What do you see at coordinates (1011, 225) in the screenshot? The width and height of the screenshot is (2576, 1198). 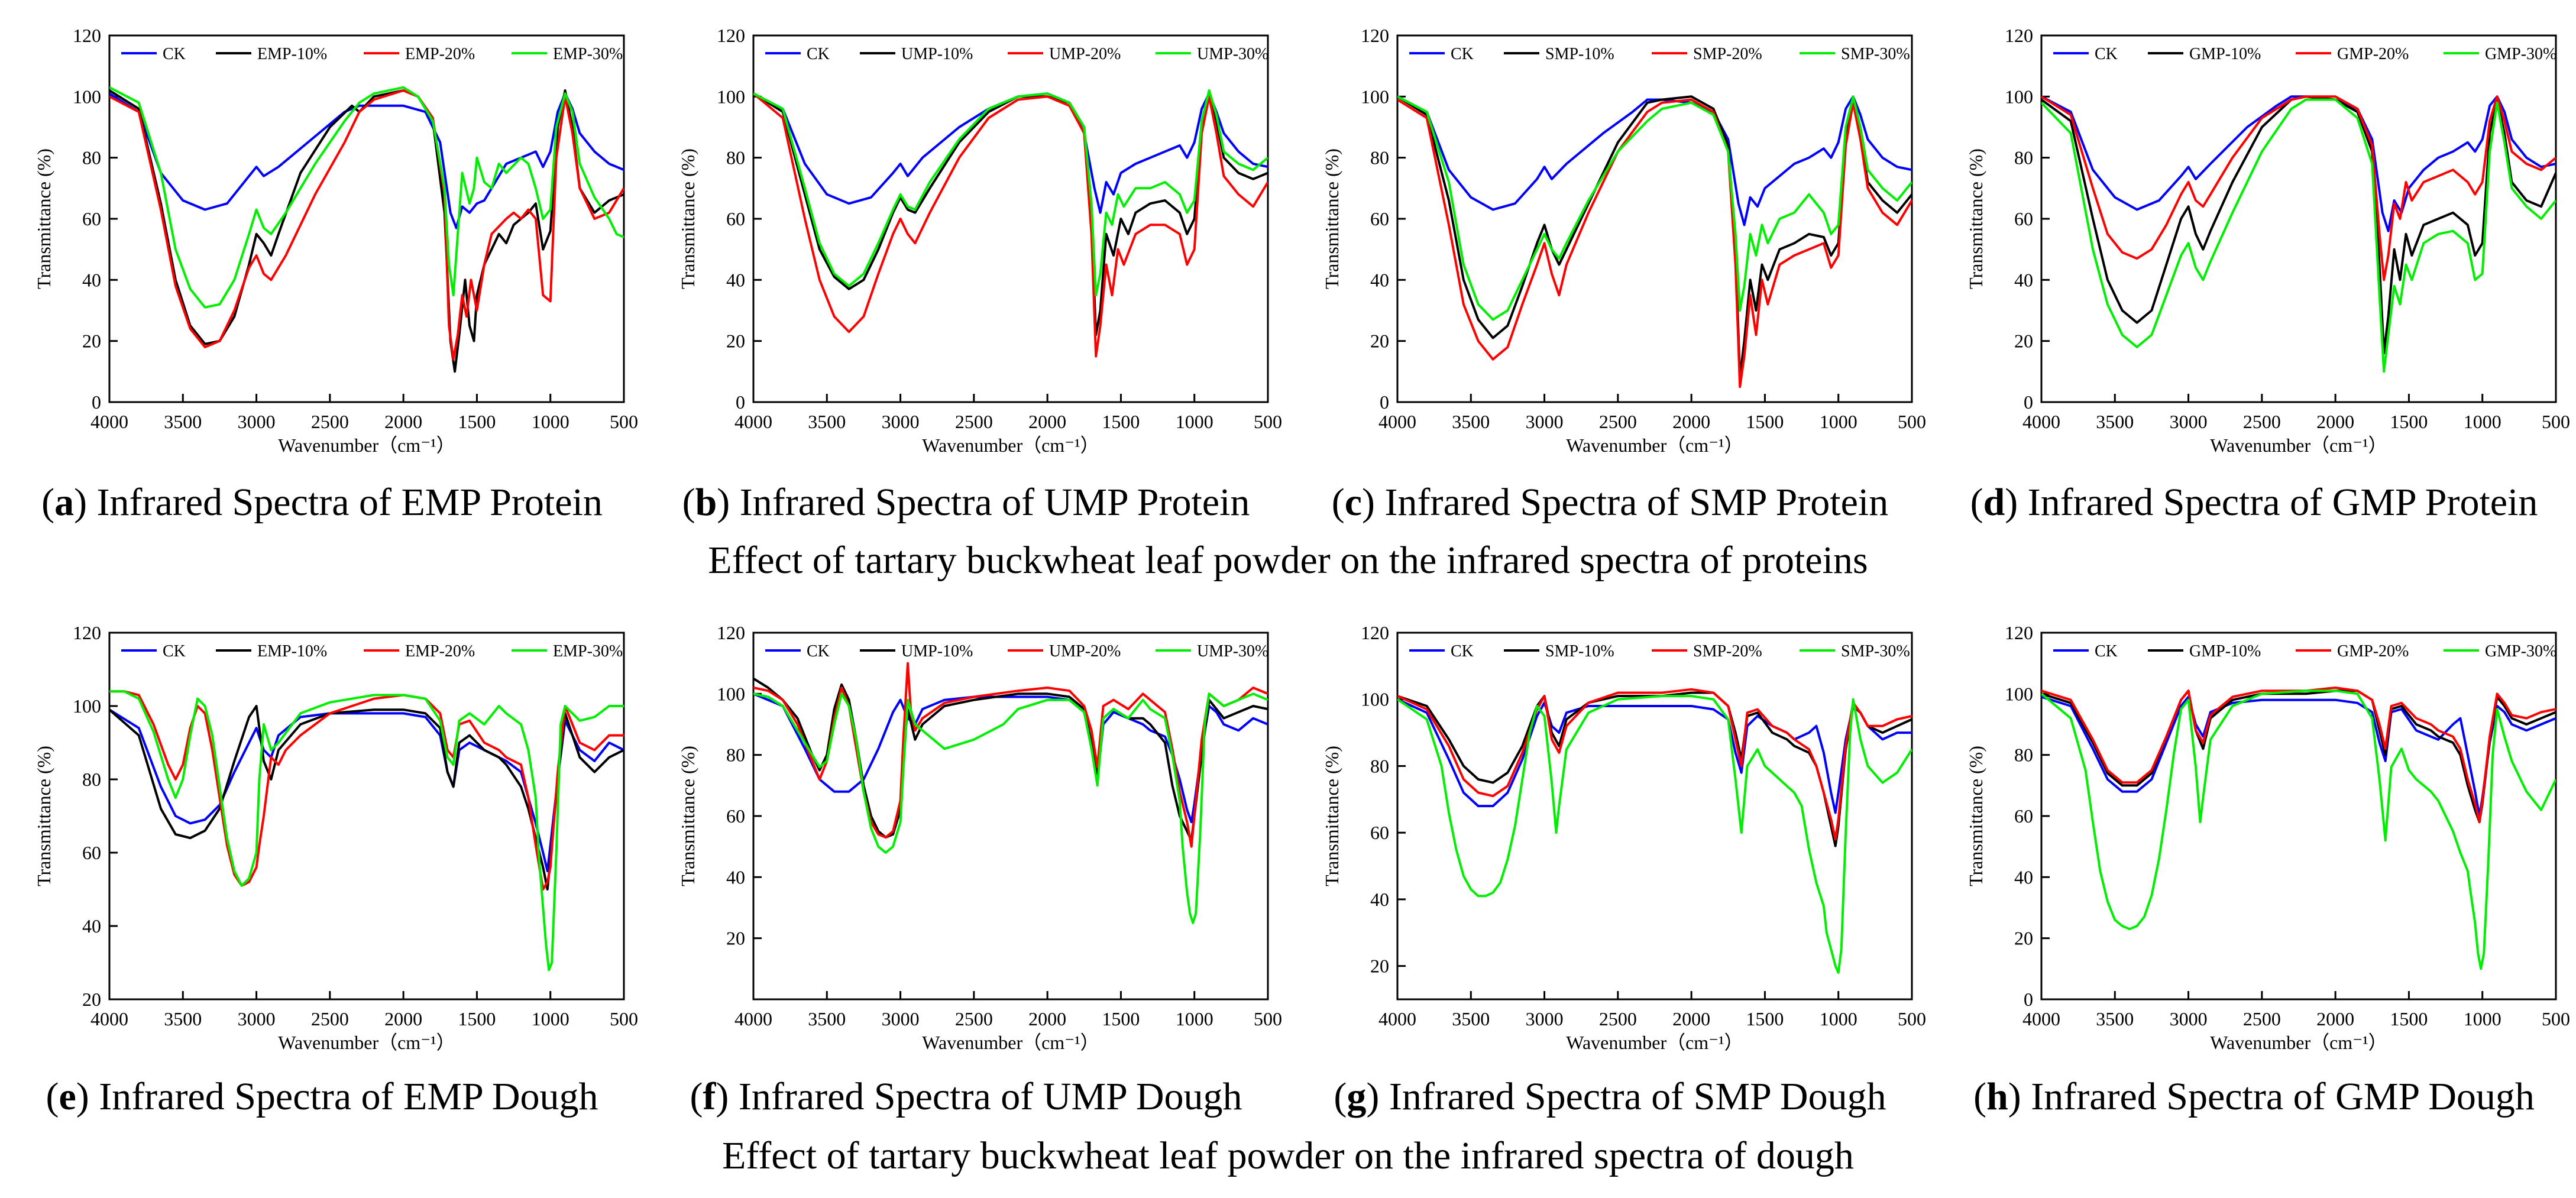 I see `series-line-ump-20-` at bounding box center [1011, 225].